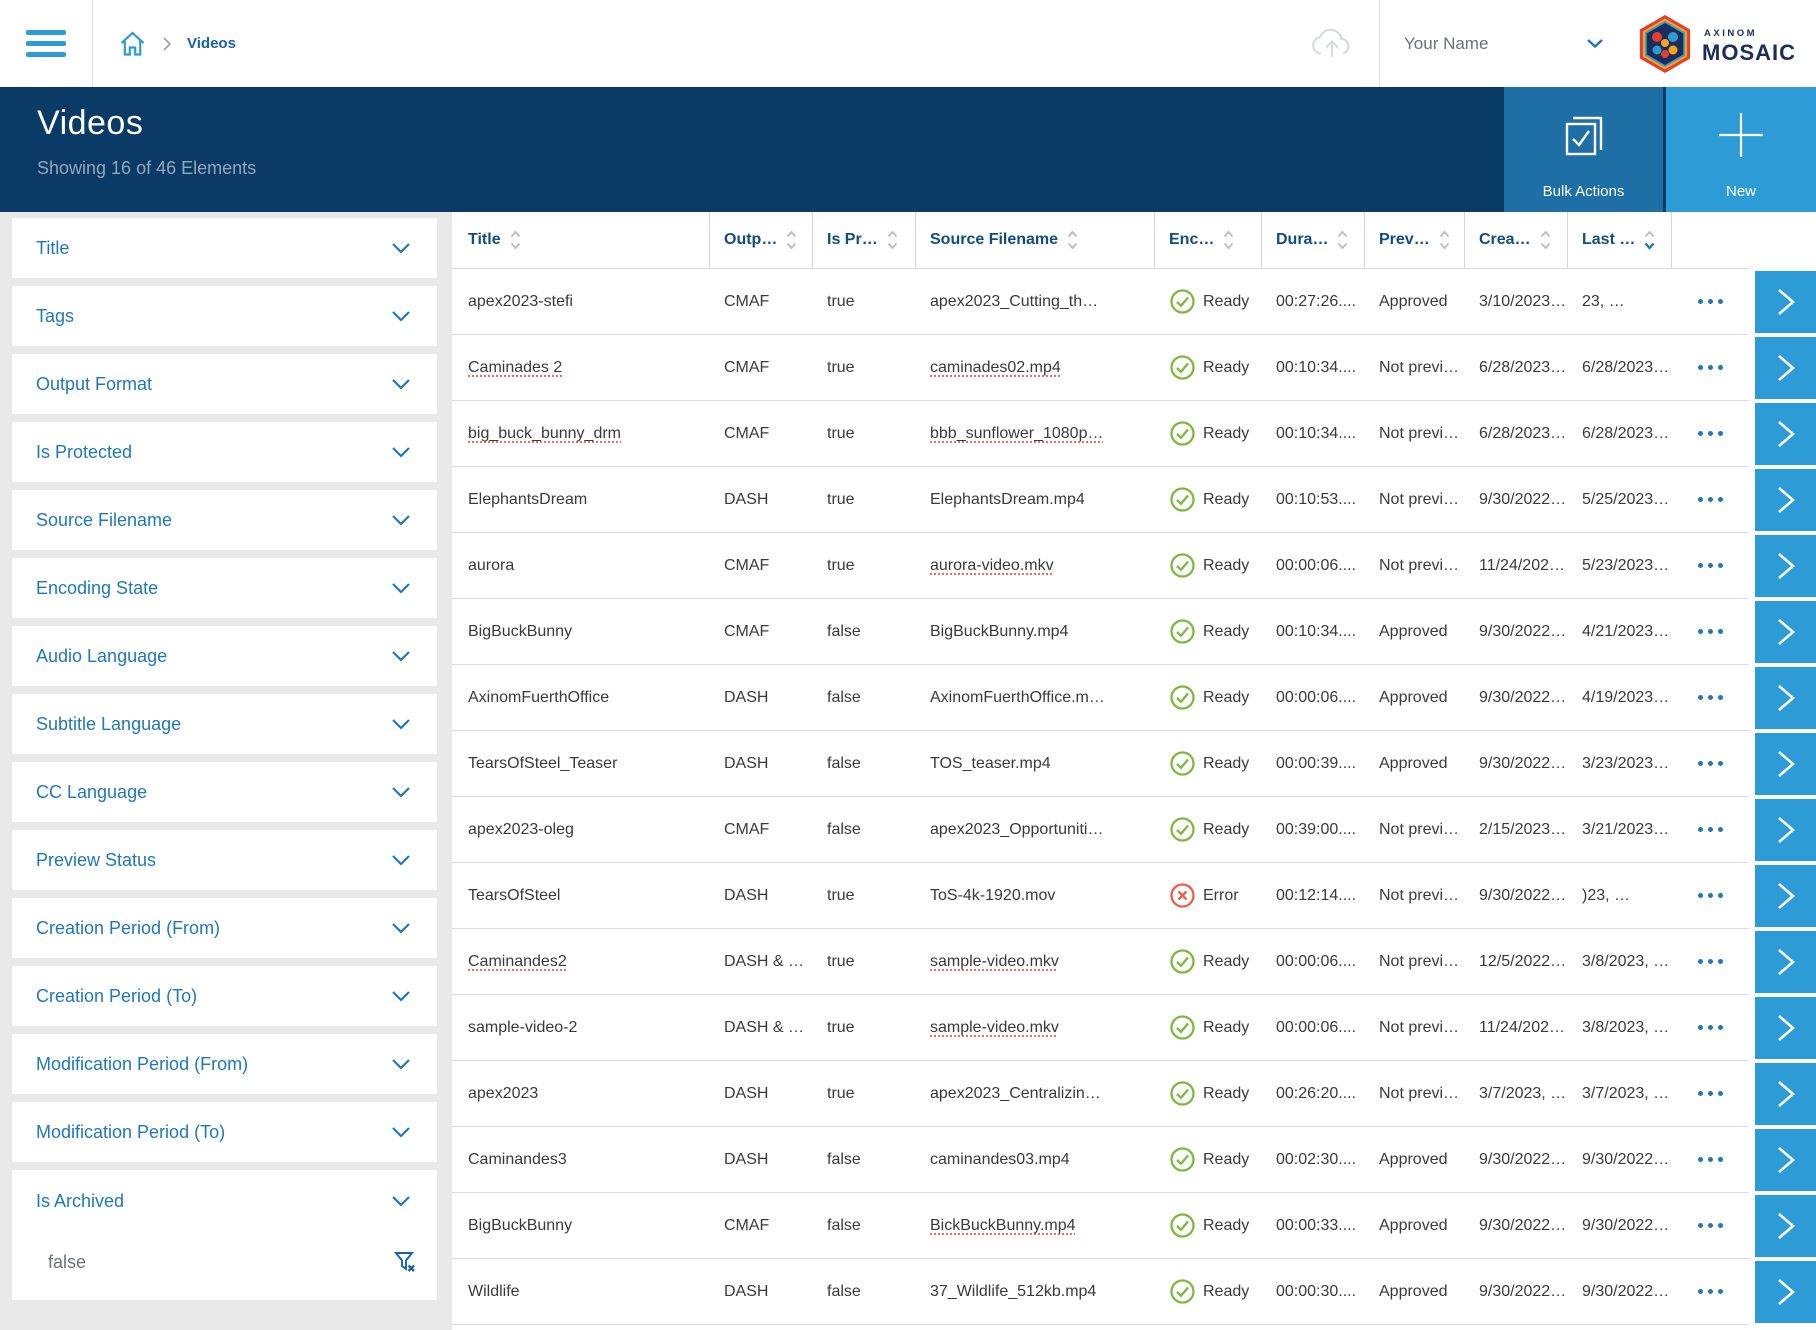 The width and height of the screenshot is (1816, 1330). What do you see at coordinates (401, 520) in the screenshot?
I see `chevron-down-icon` at bounding box center [401, 520].